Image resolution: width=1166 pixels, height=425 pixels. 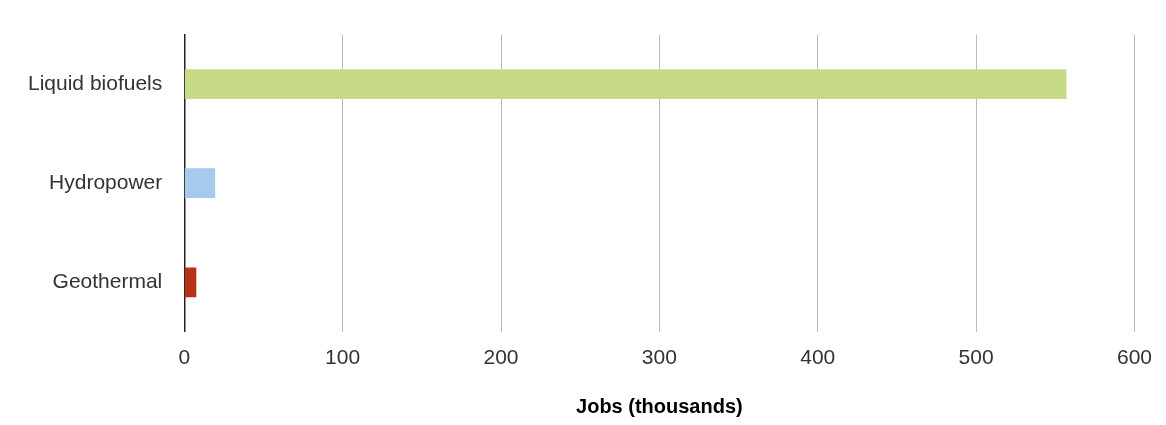 What do you see at coordinates (343, 357) in the screenshot?
I see `x-tick-label: 100` at bounding box center [343, 357].